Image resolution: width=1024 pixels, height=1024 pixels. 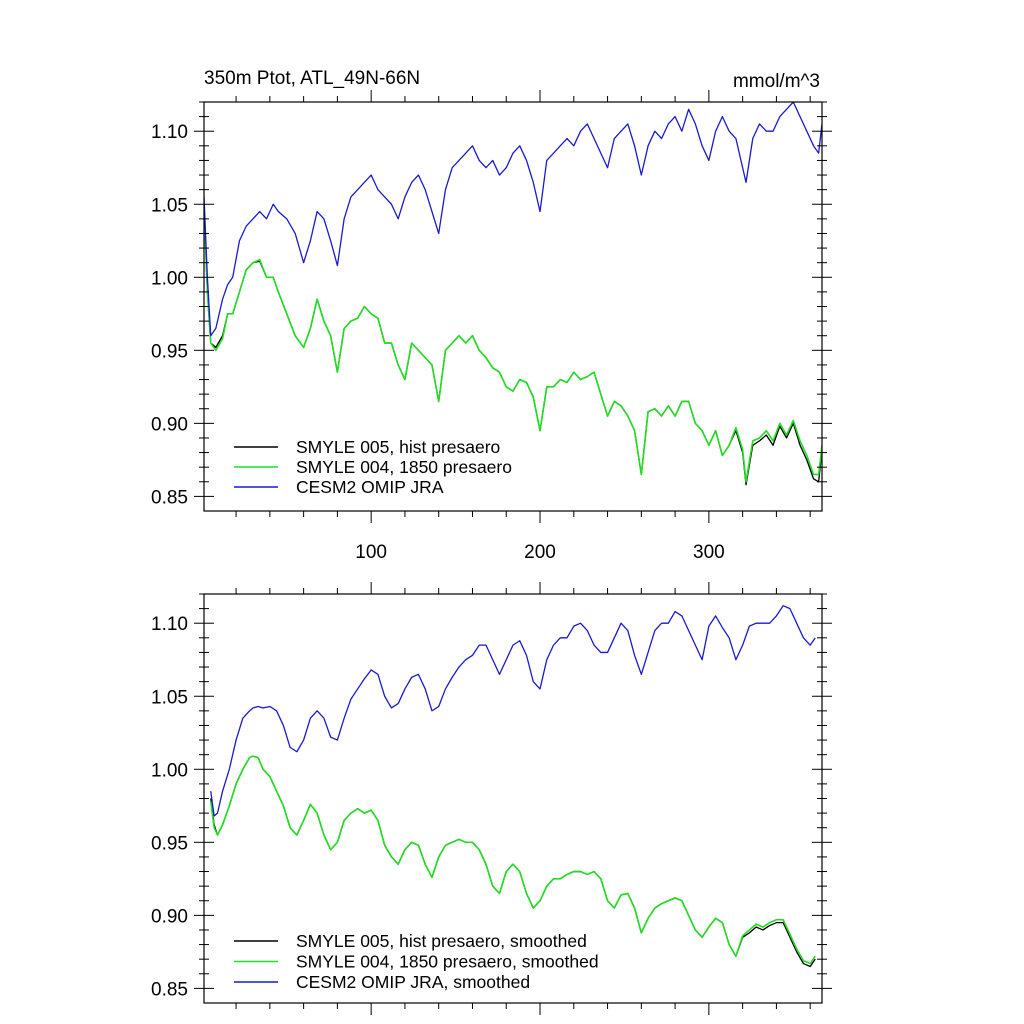 What do you see at coordinates (398, 447) in the screenshot?
I see `legend-label-0: SMYLE 005, hist presaero` at bounding box center [398, 447].